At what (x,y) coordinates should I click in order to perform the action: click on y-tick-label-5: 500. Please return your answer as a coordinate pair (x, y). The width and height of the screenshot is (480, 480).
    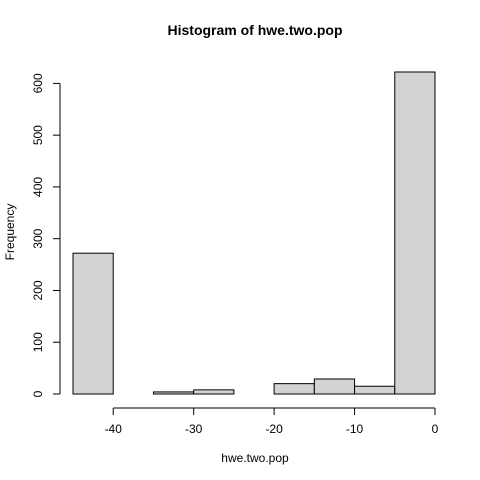
    Looking at the image, I should click on (38, 135).